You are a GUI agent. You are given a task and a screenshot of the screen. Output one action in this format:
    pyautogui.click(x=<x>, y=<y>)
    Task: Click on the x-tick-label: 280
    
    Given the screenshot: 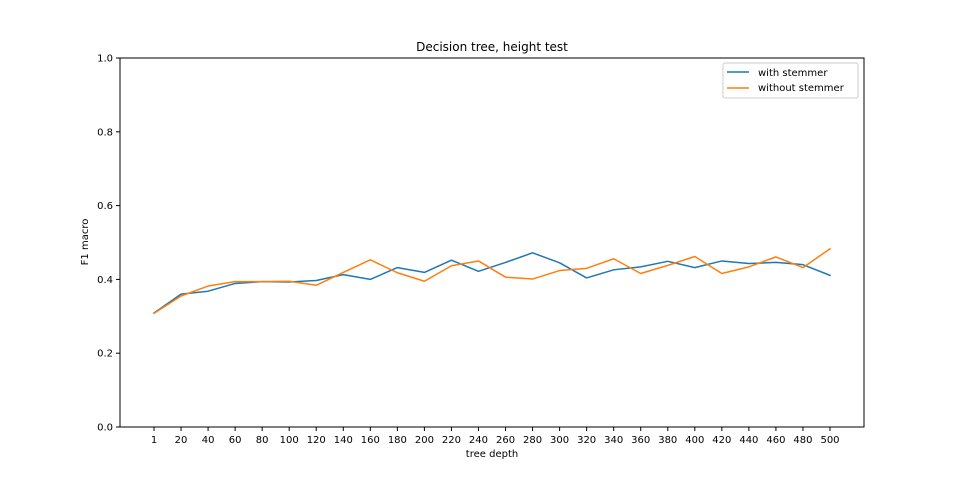 What is the action you would take?
    pyautogui.click(x=532, y=440)
    